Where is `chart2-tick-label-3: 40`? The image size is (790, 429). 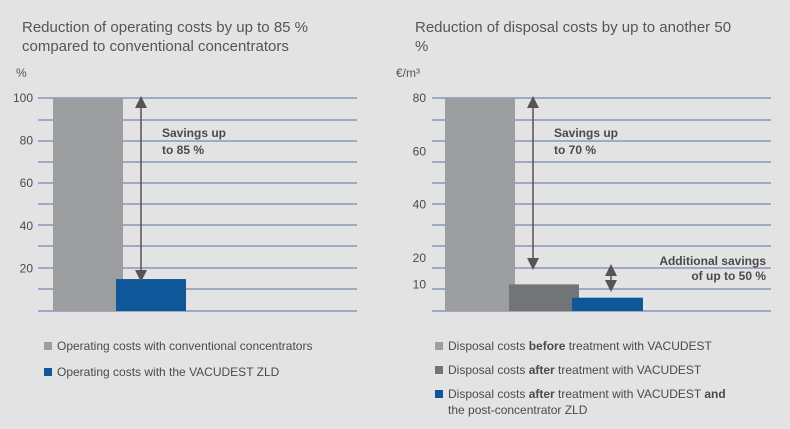 chart2-tick-label-3: 40 is located at coordinates (420, 205).